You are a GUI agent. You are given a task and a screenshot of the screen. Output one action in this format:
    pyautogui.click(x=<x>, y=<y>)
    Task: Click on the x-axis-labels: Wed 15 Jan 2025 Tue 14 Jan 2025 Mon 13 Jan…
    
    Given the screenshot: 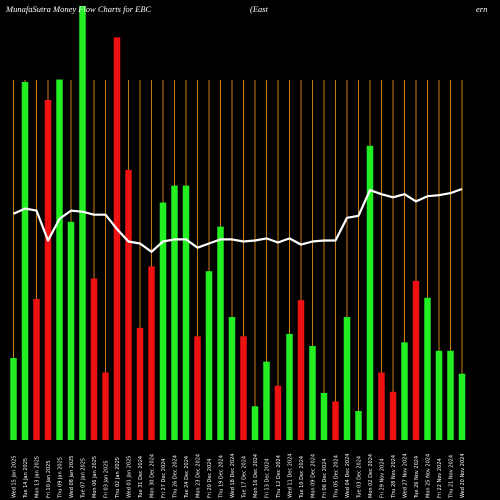 What is the action you would take?
    pyautogui.click(x=238, y=476)
    